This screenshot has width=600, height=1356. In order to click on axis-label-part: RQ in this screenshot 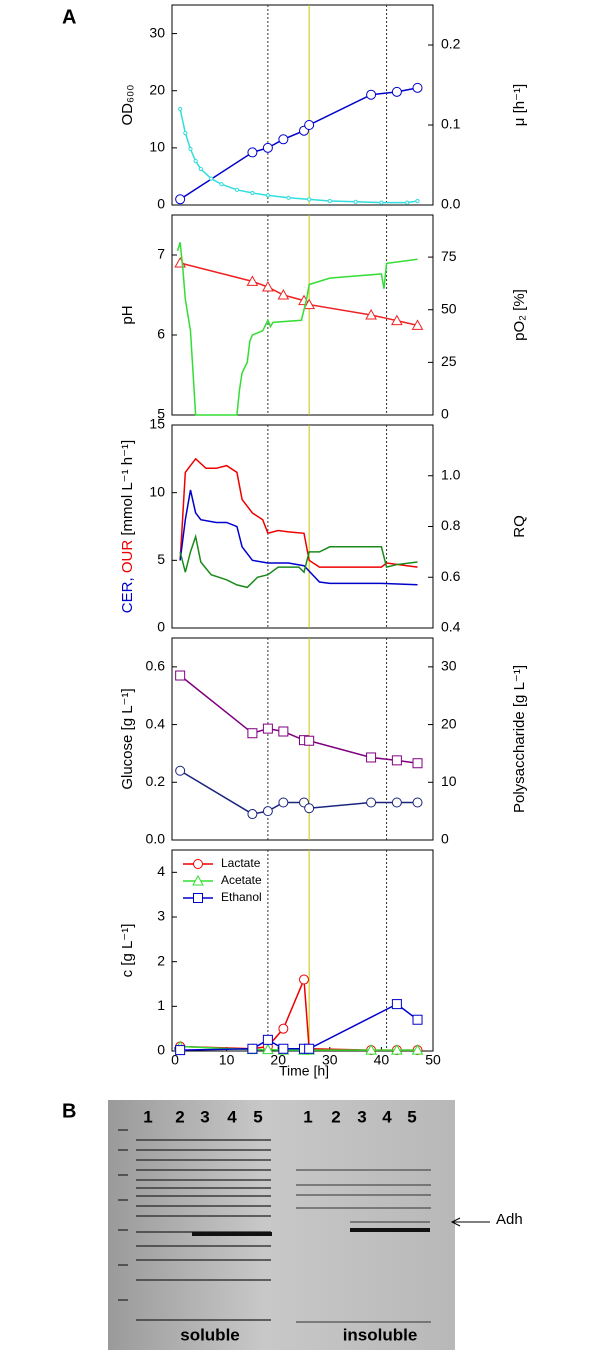, I will do `click(519, 526)`.